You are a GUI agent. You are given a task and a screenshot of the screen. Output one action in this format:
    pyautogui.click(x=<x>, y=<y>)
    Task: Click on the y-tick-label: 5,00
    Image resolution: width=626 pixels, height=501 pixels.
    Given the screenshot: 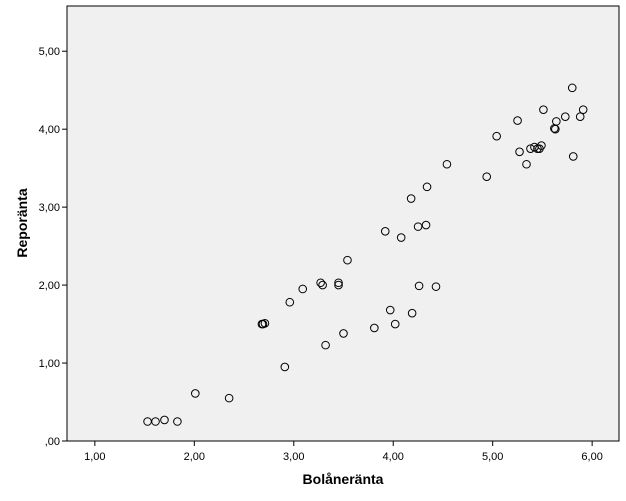 What is the action you would take?
    pyautogui.click(x=49, y=52)
    